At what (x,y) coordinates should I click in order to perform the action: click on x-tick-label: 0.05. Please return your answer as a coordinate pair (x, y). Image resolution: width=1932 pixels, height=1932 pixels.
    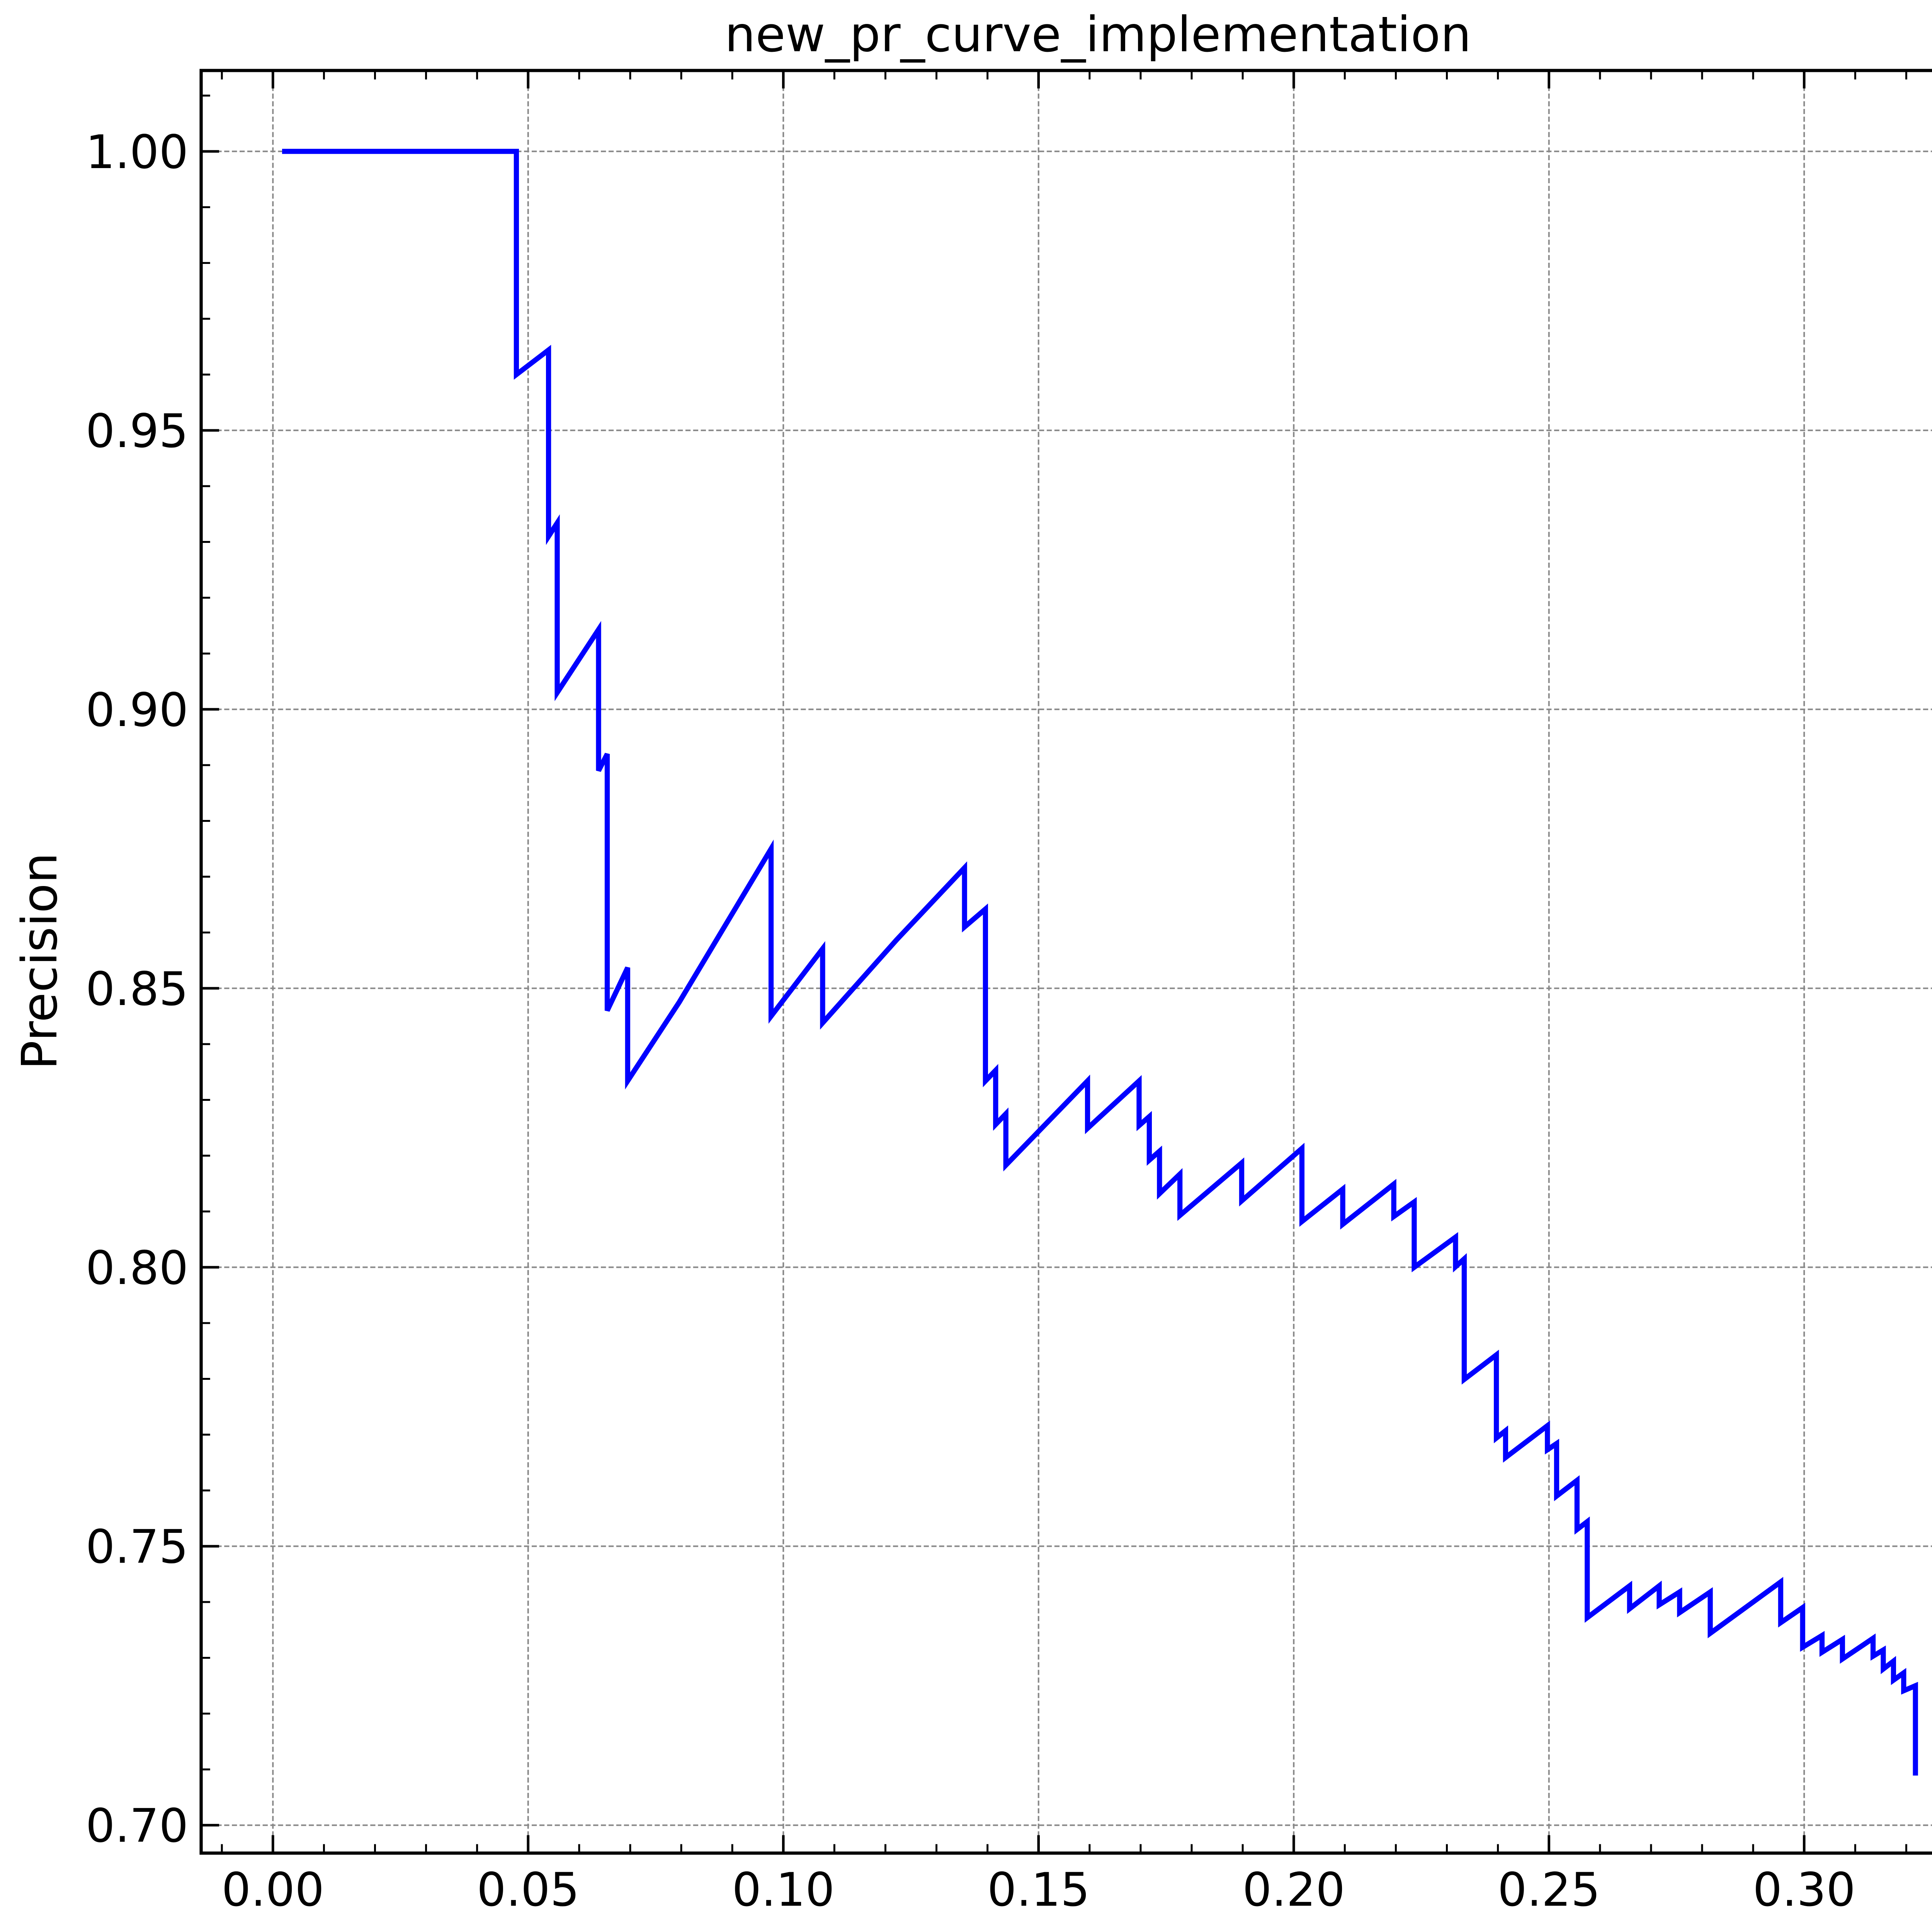
    Looking at the image, I should click on (528, 1890).